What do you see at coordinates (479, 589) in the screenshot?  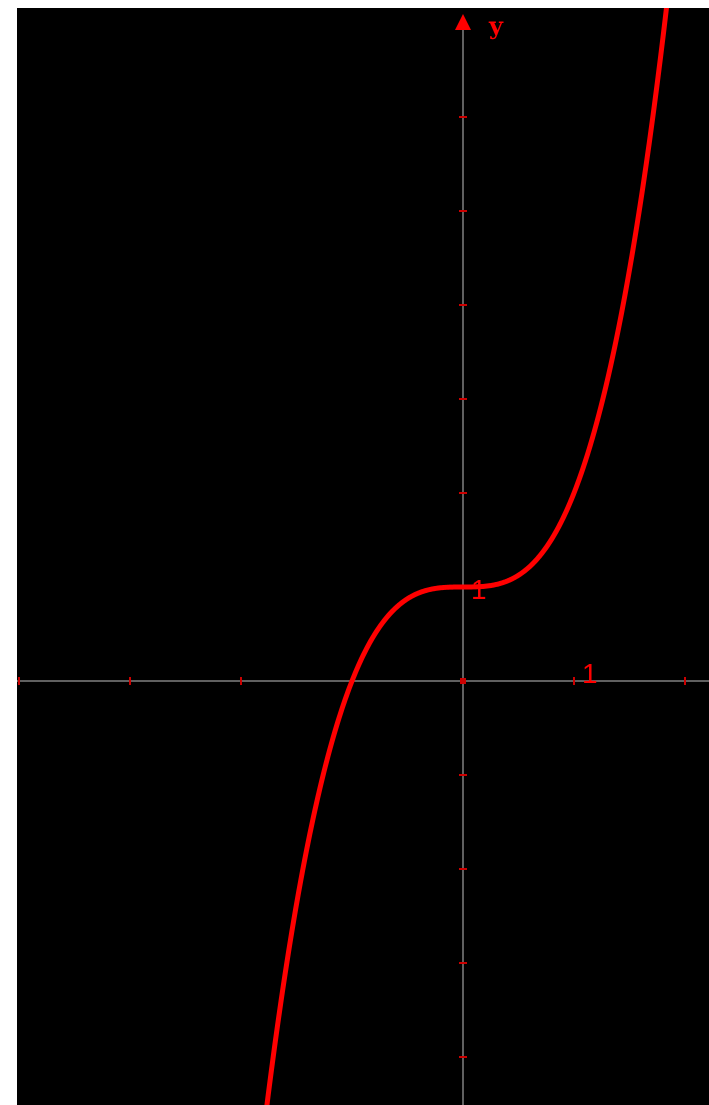 I see `y-tick-label-1: 1` at bounding box center [479, 589].